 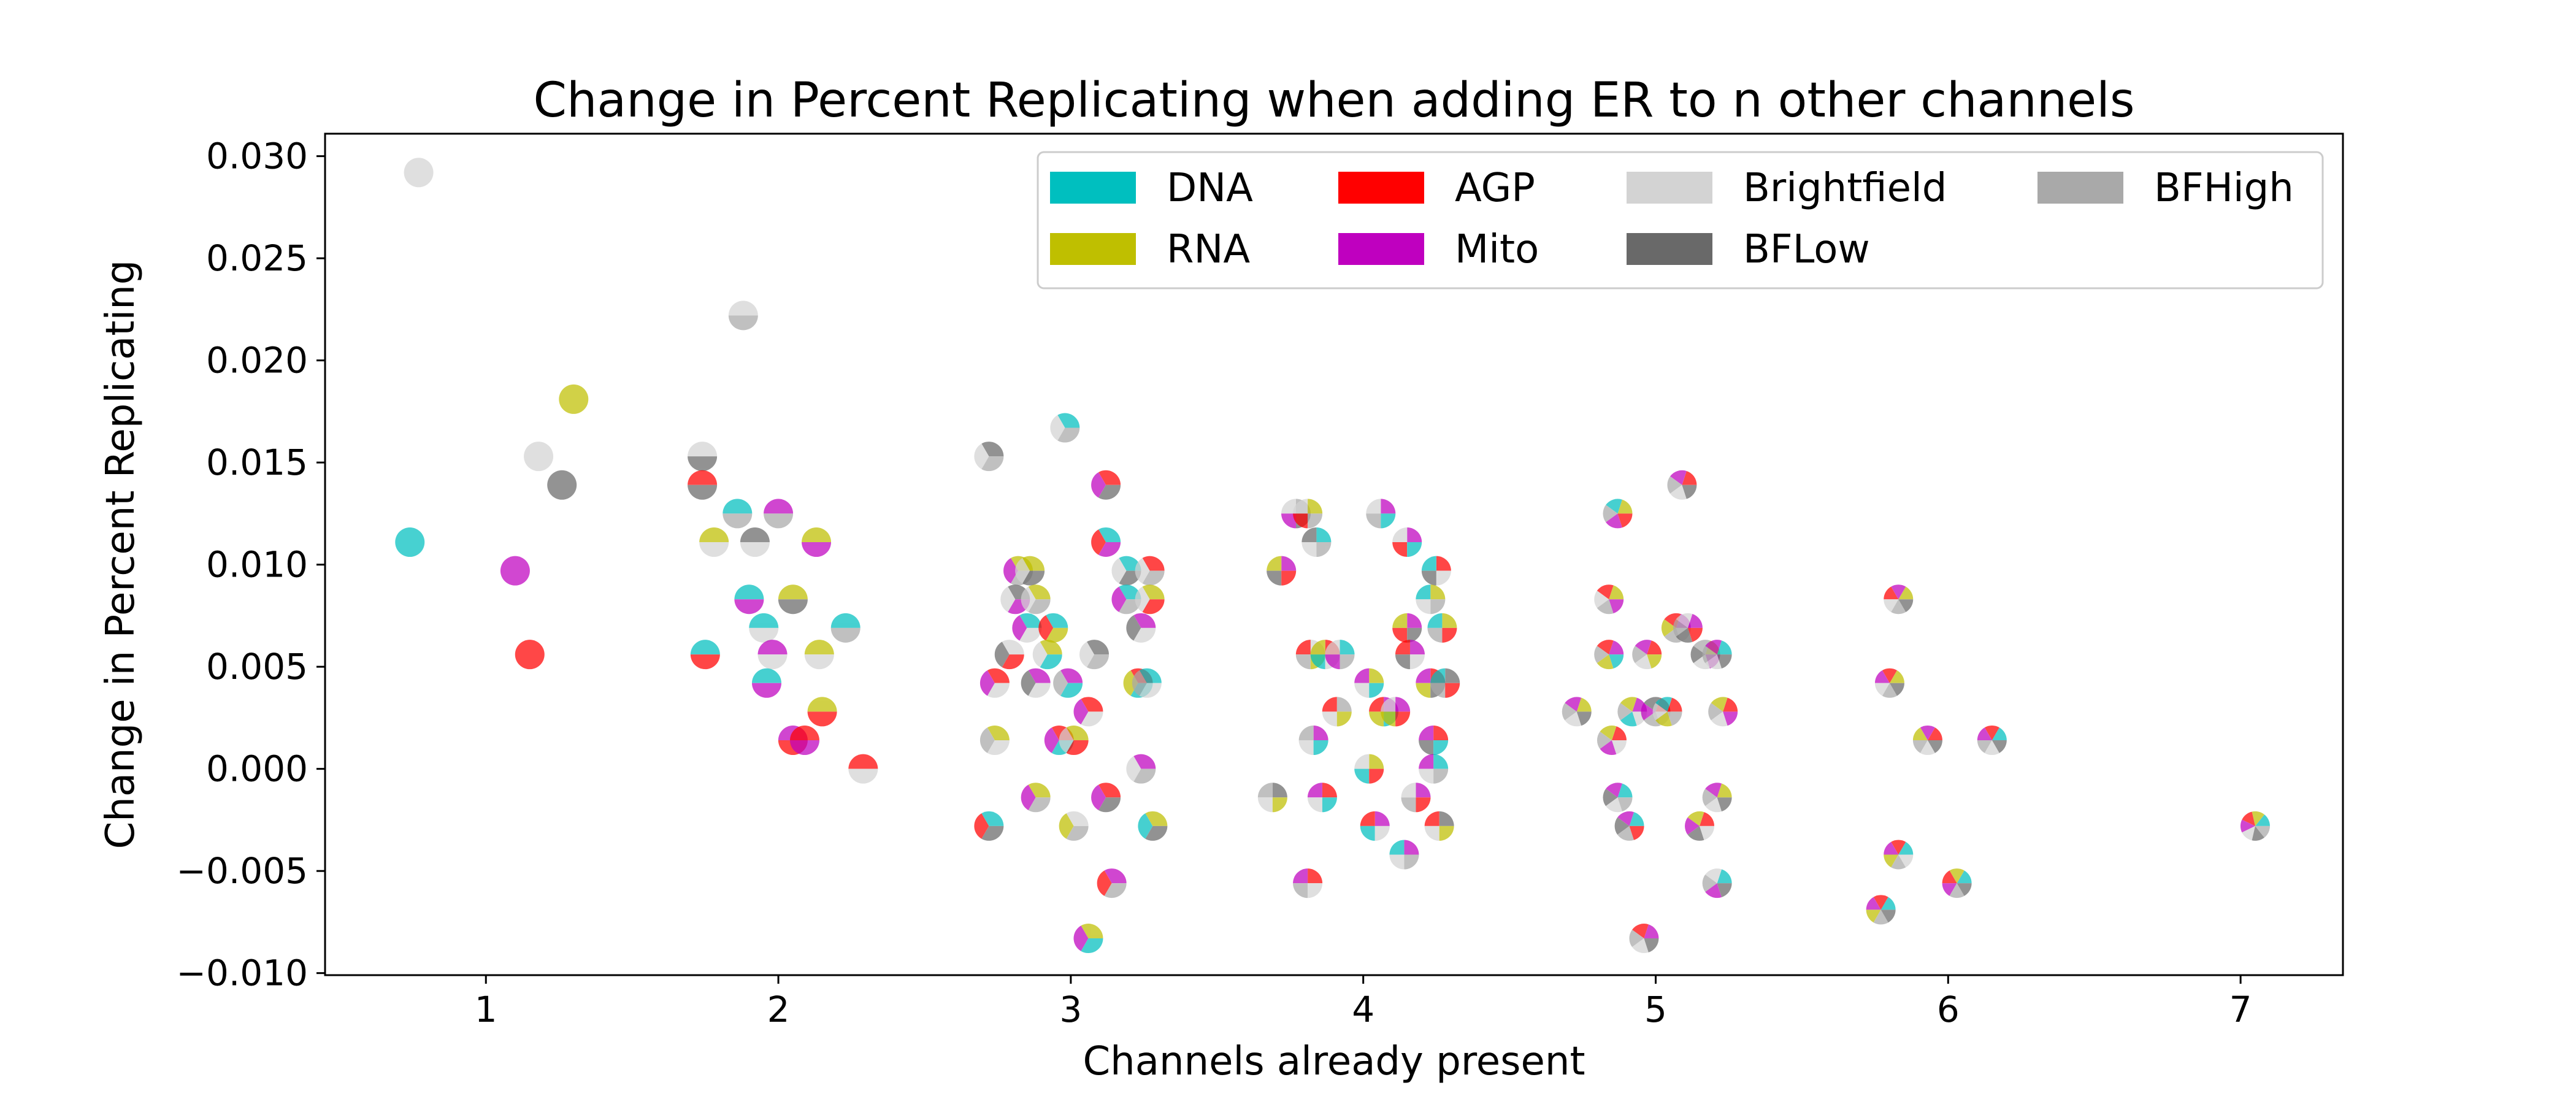 I want to click on x-axis: 1 2 3 4 5 6 7, so click(x=1363, y=1002).